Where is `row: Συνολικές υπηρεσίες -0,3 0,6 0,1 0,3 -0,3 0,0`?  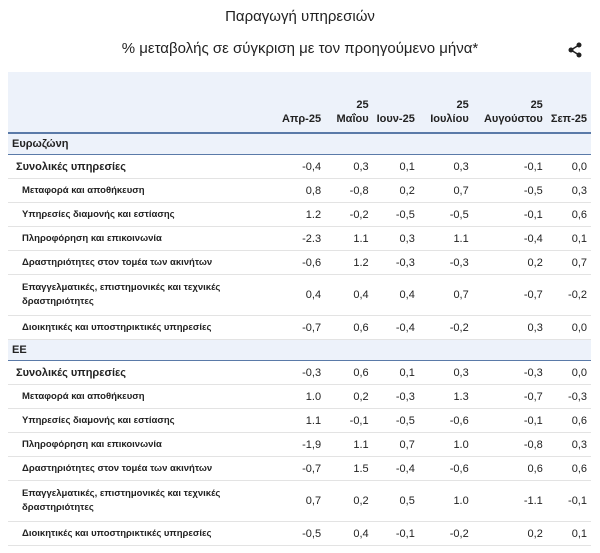 row: Συνολικές υπηρεσίες -0,3 0,6 0,1 0,3 -0,3 0,0 is located at coordinates (299, 372).